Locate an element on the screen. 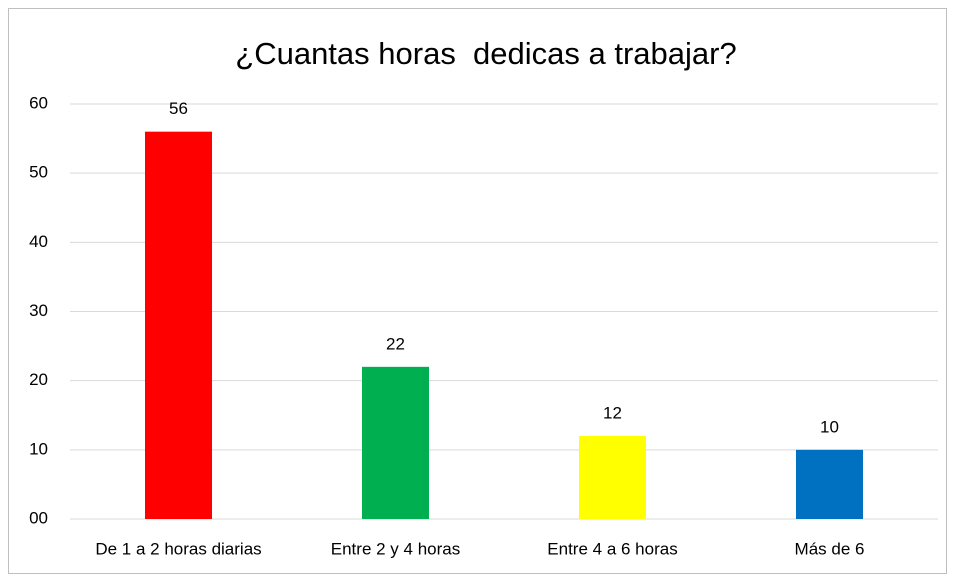 This screenshot has width=955, height=581. y-tick-label: 00 is located at coordinates (38, 517).